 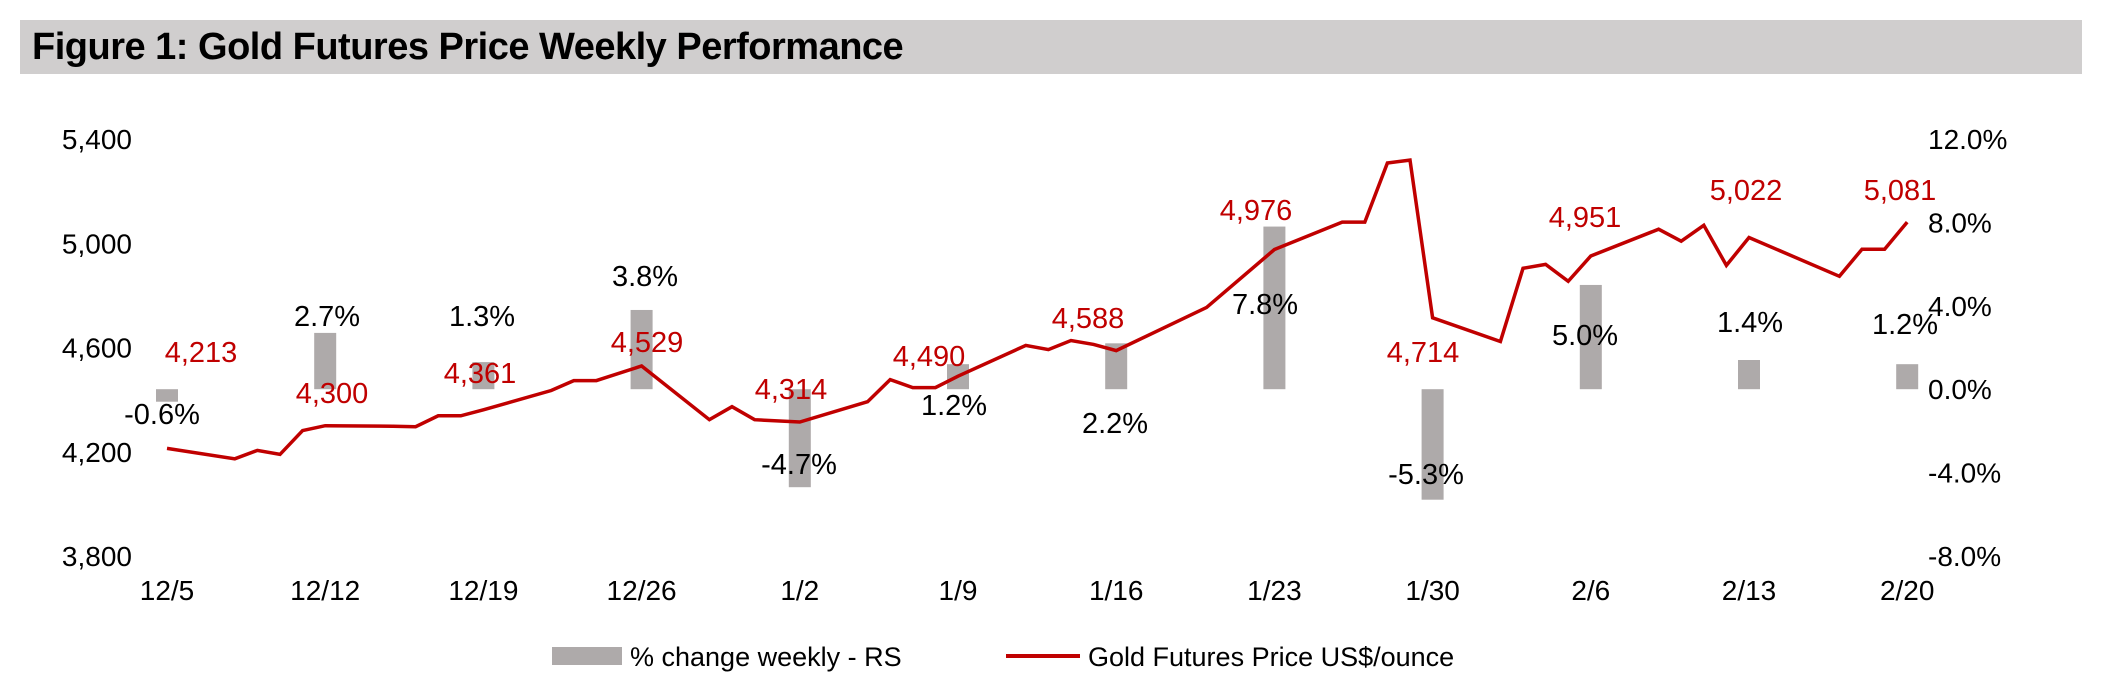 What do you see at coordinates (799, 590) in the screenshot?
I see `x-axis-tick-label: 1/2` at bounding box center [799, 590].